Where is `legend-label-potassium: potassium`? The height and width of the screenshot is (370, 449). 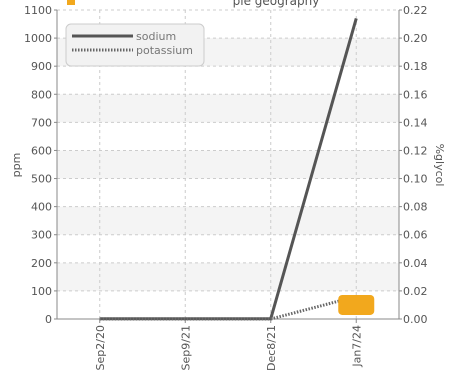
legend-label-potassium: potassium is located at coordinates (164, 50).